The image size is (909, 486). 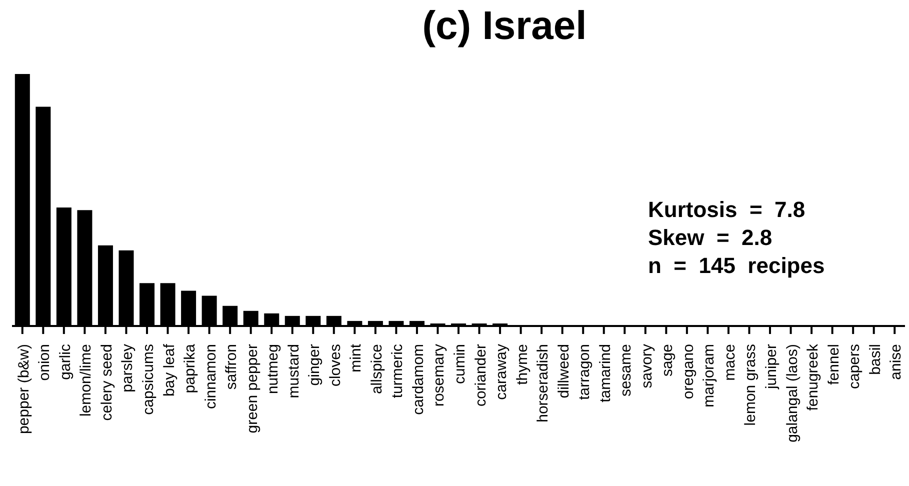 I want to click on x-tick-label: lemon/lime, so click(x=86, y=380).